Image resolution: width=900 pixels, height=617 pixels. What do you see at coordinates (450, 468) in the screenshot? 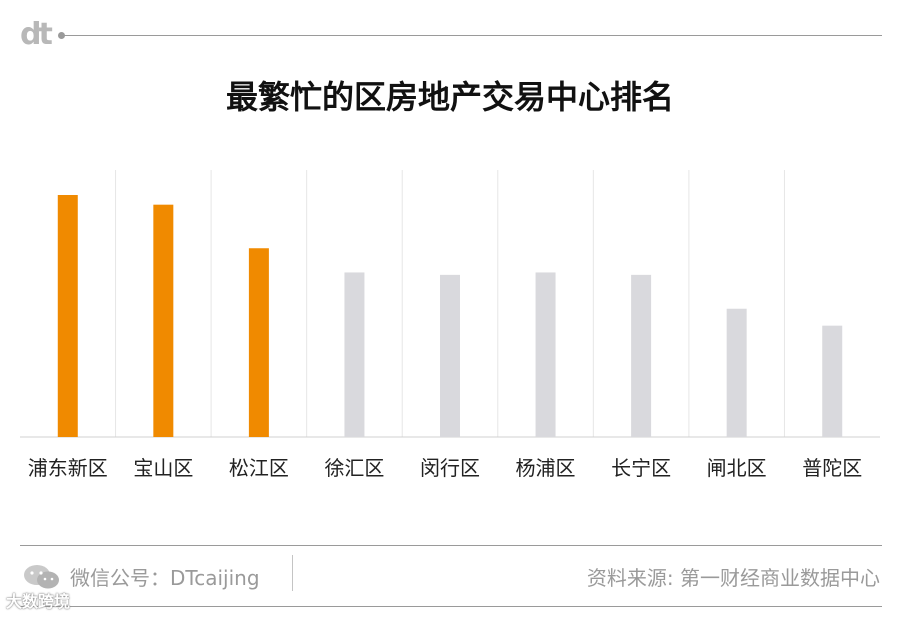
I see `category-label: 闵行区` at bounding box center [450, 468].